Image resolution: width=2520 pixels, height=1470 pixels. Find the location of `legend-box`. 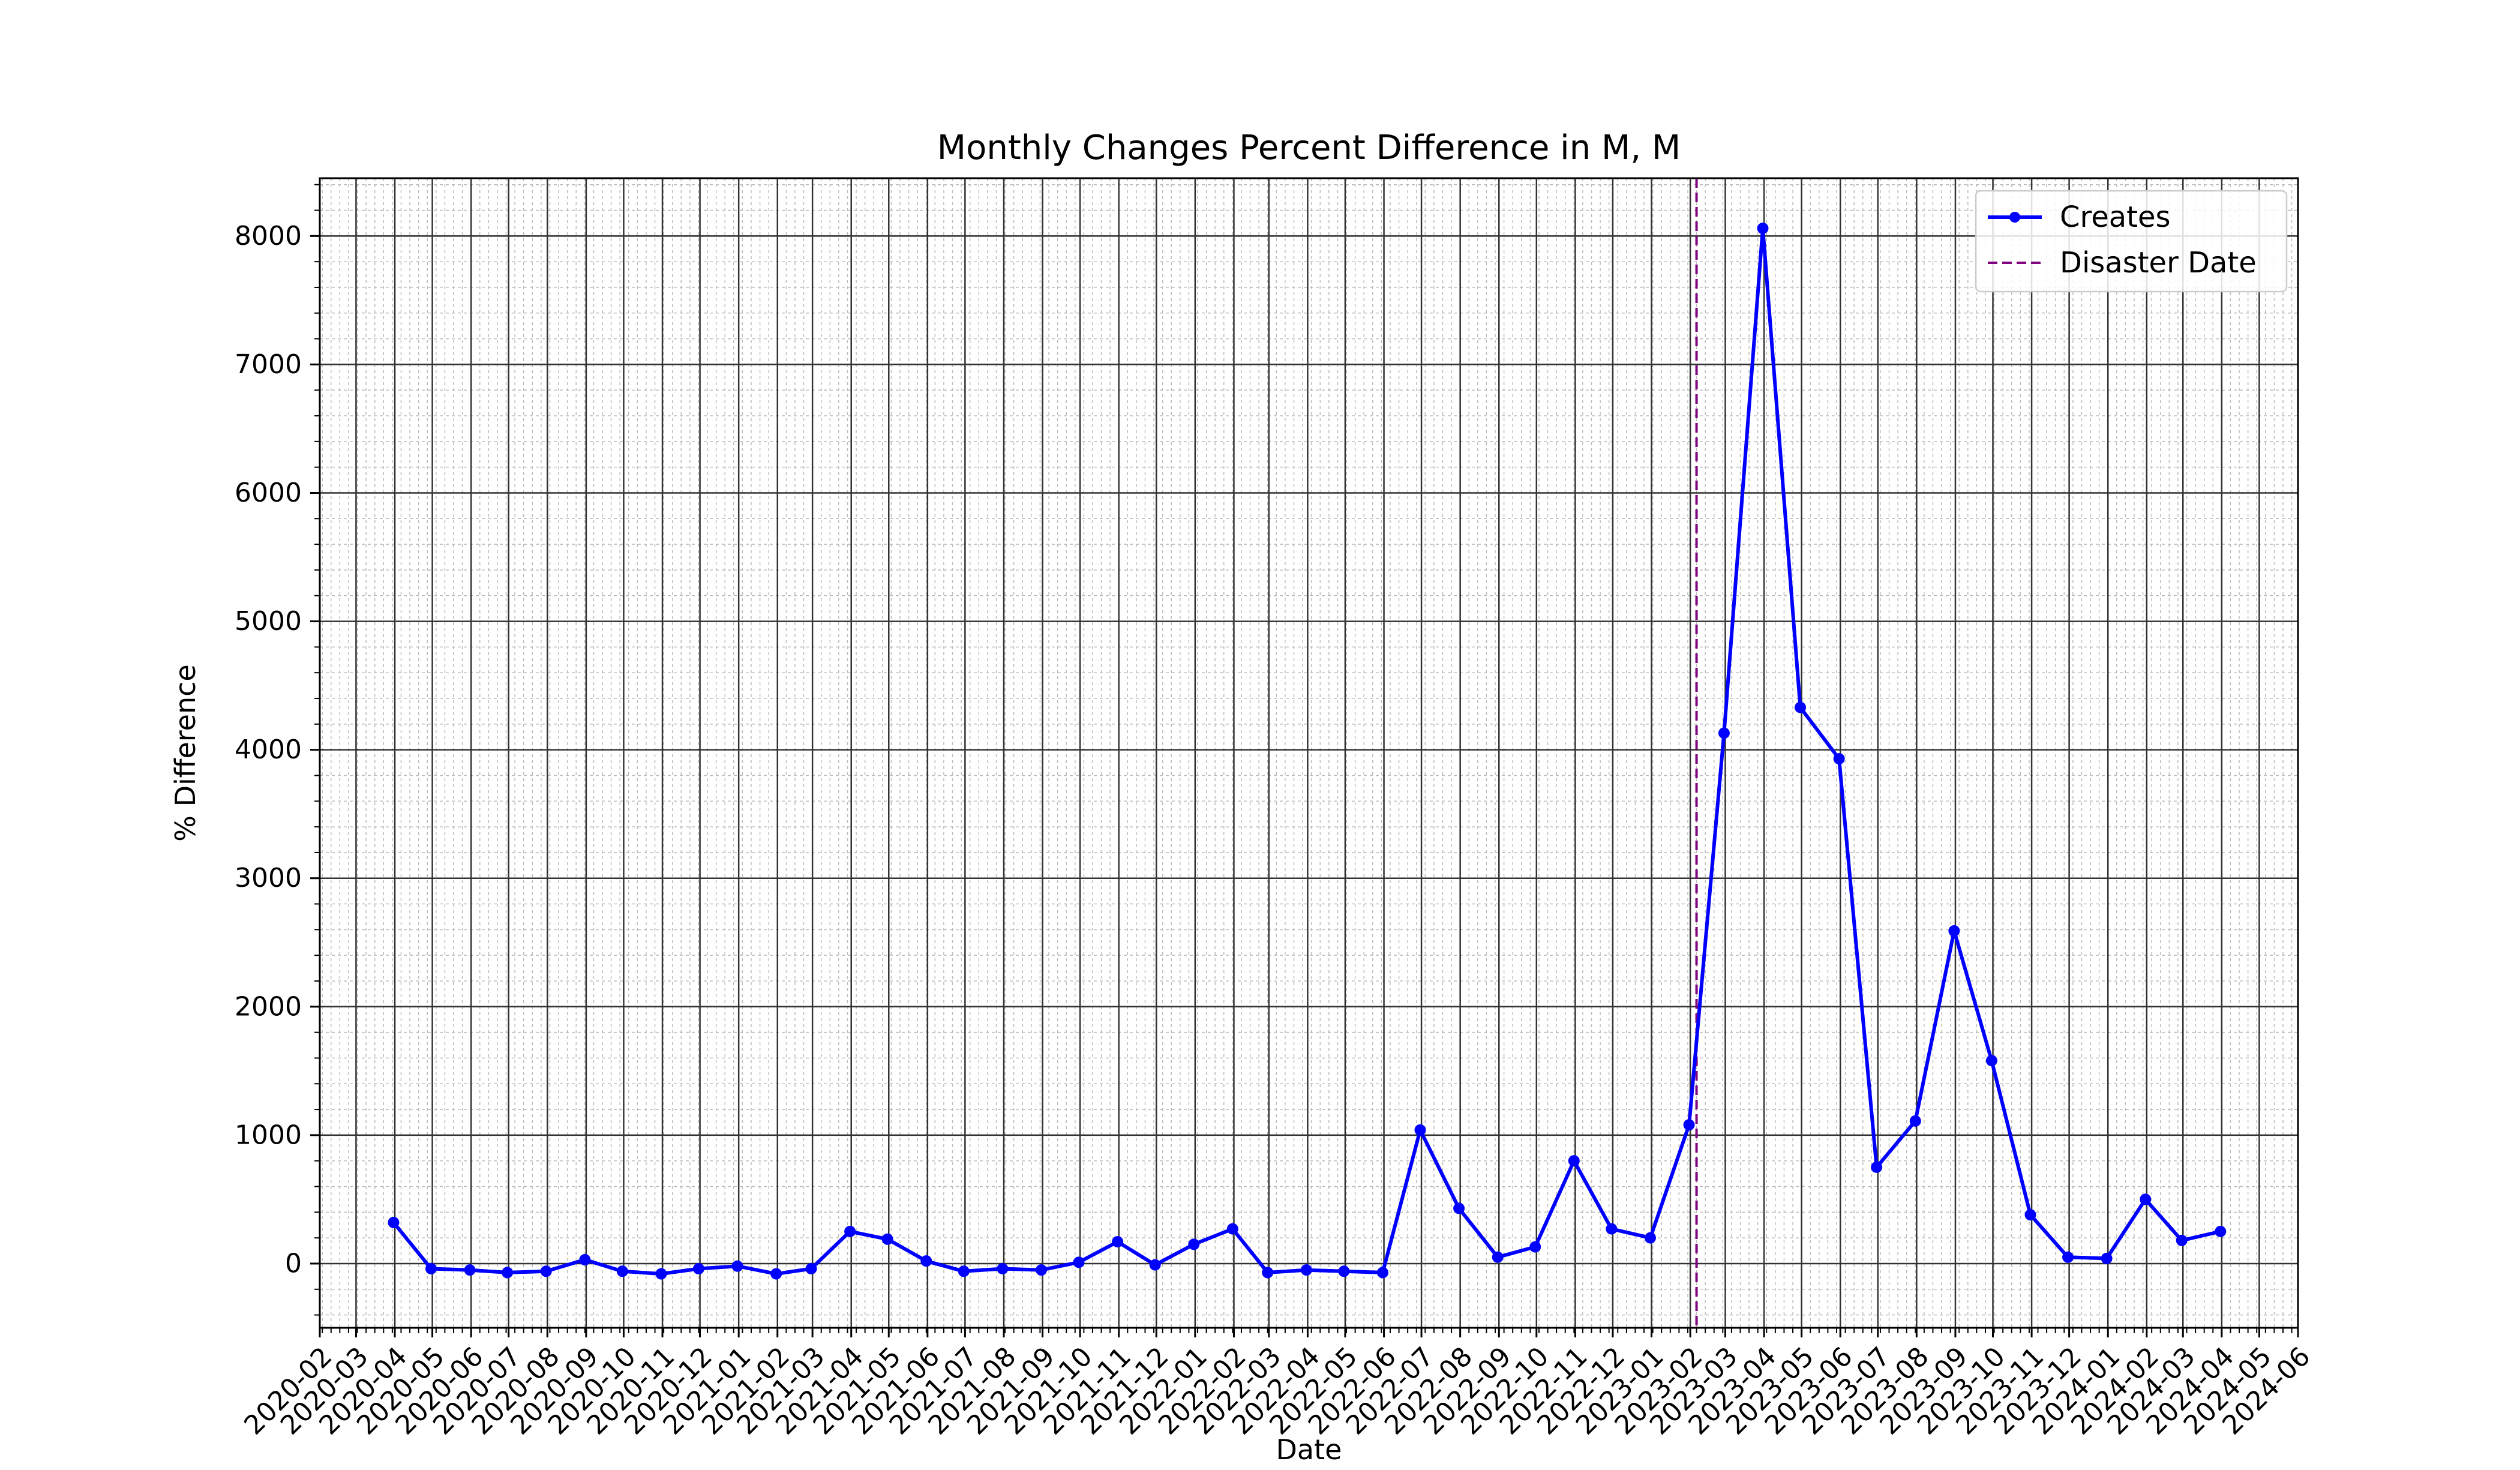

legend-box is located at coordinates (2131, 241).